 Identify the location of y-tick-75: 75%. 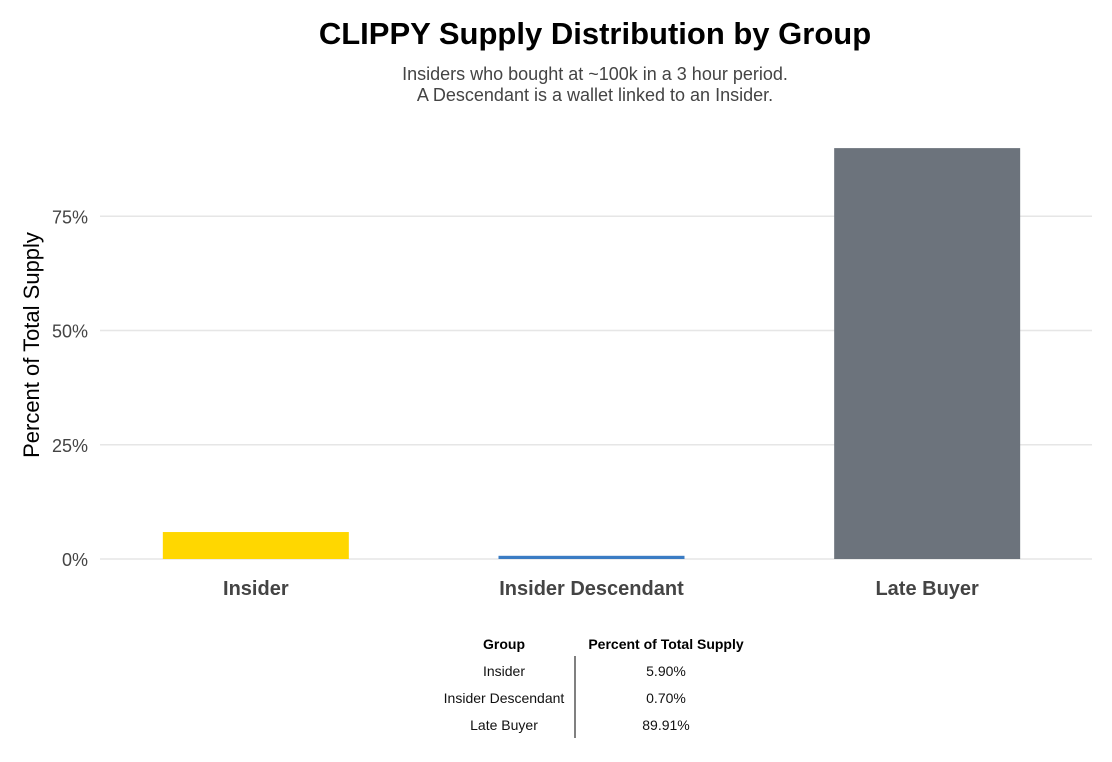
(70, 217).